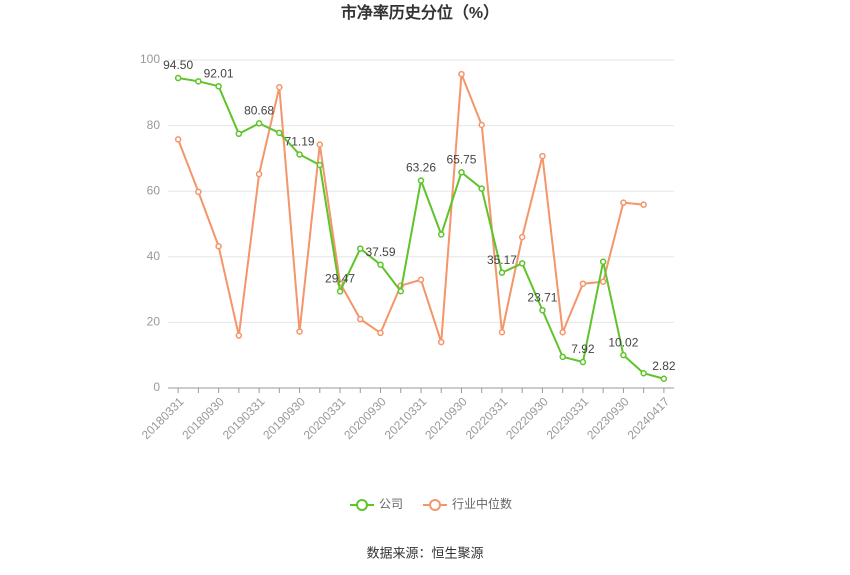 The width and height of the screenshot is (850, 575). I want to click on data-label: 10.02, so click(623, 342).